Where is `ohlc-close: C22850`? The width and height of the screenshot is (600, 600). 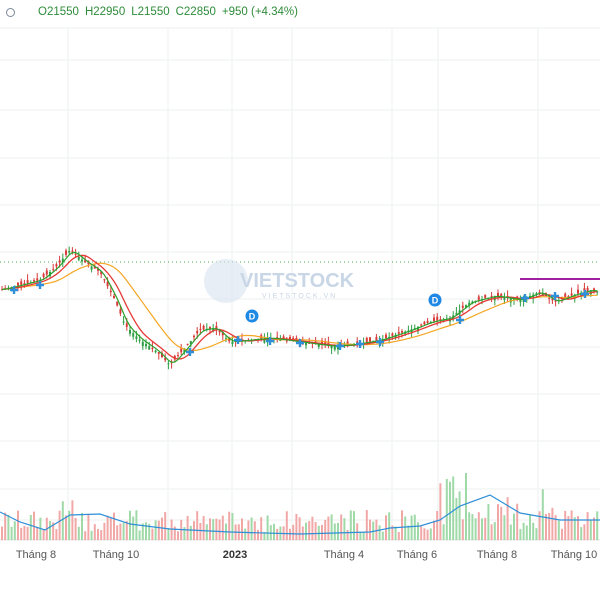 ohlc-close: C22850 is located at coordinates (195, 12).